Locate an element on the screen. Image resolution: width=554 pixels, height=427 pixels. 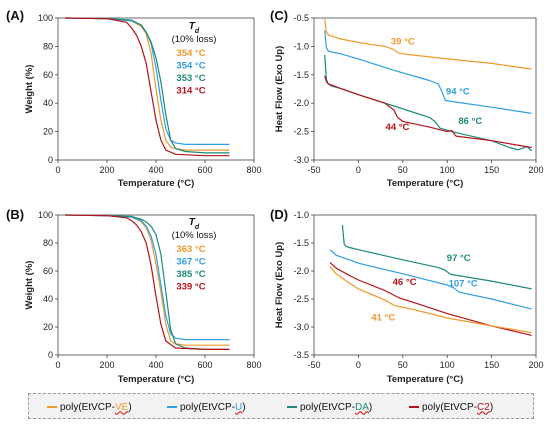
annotation-d-c2: 46 °C is located at coordinates (405, 282).